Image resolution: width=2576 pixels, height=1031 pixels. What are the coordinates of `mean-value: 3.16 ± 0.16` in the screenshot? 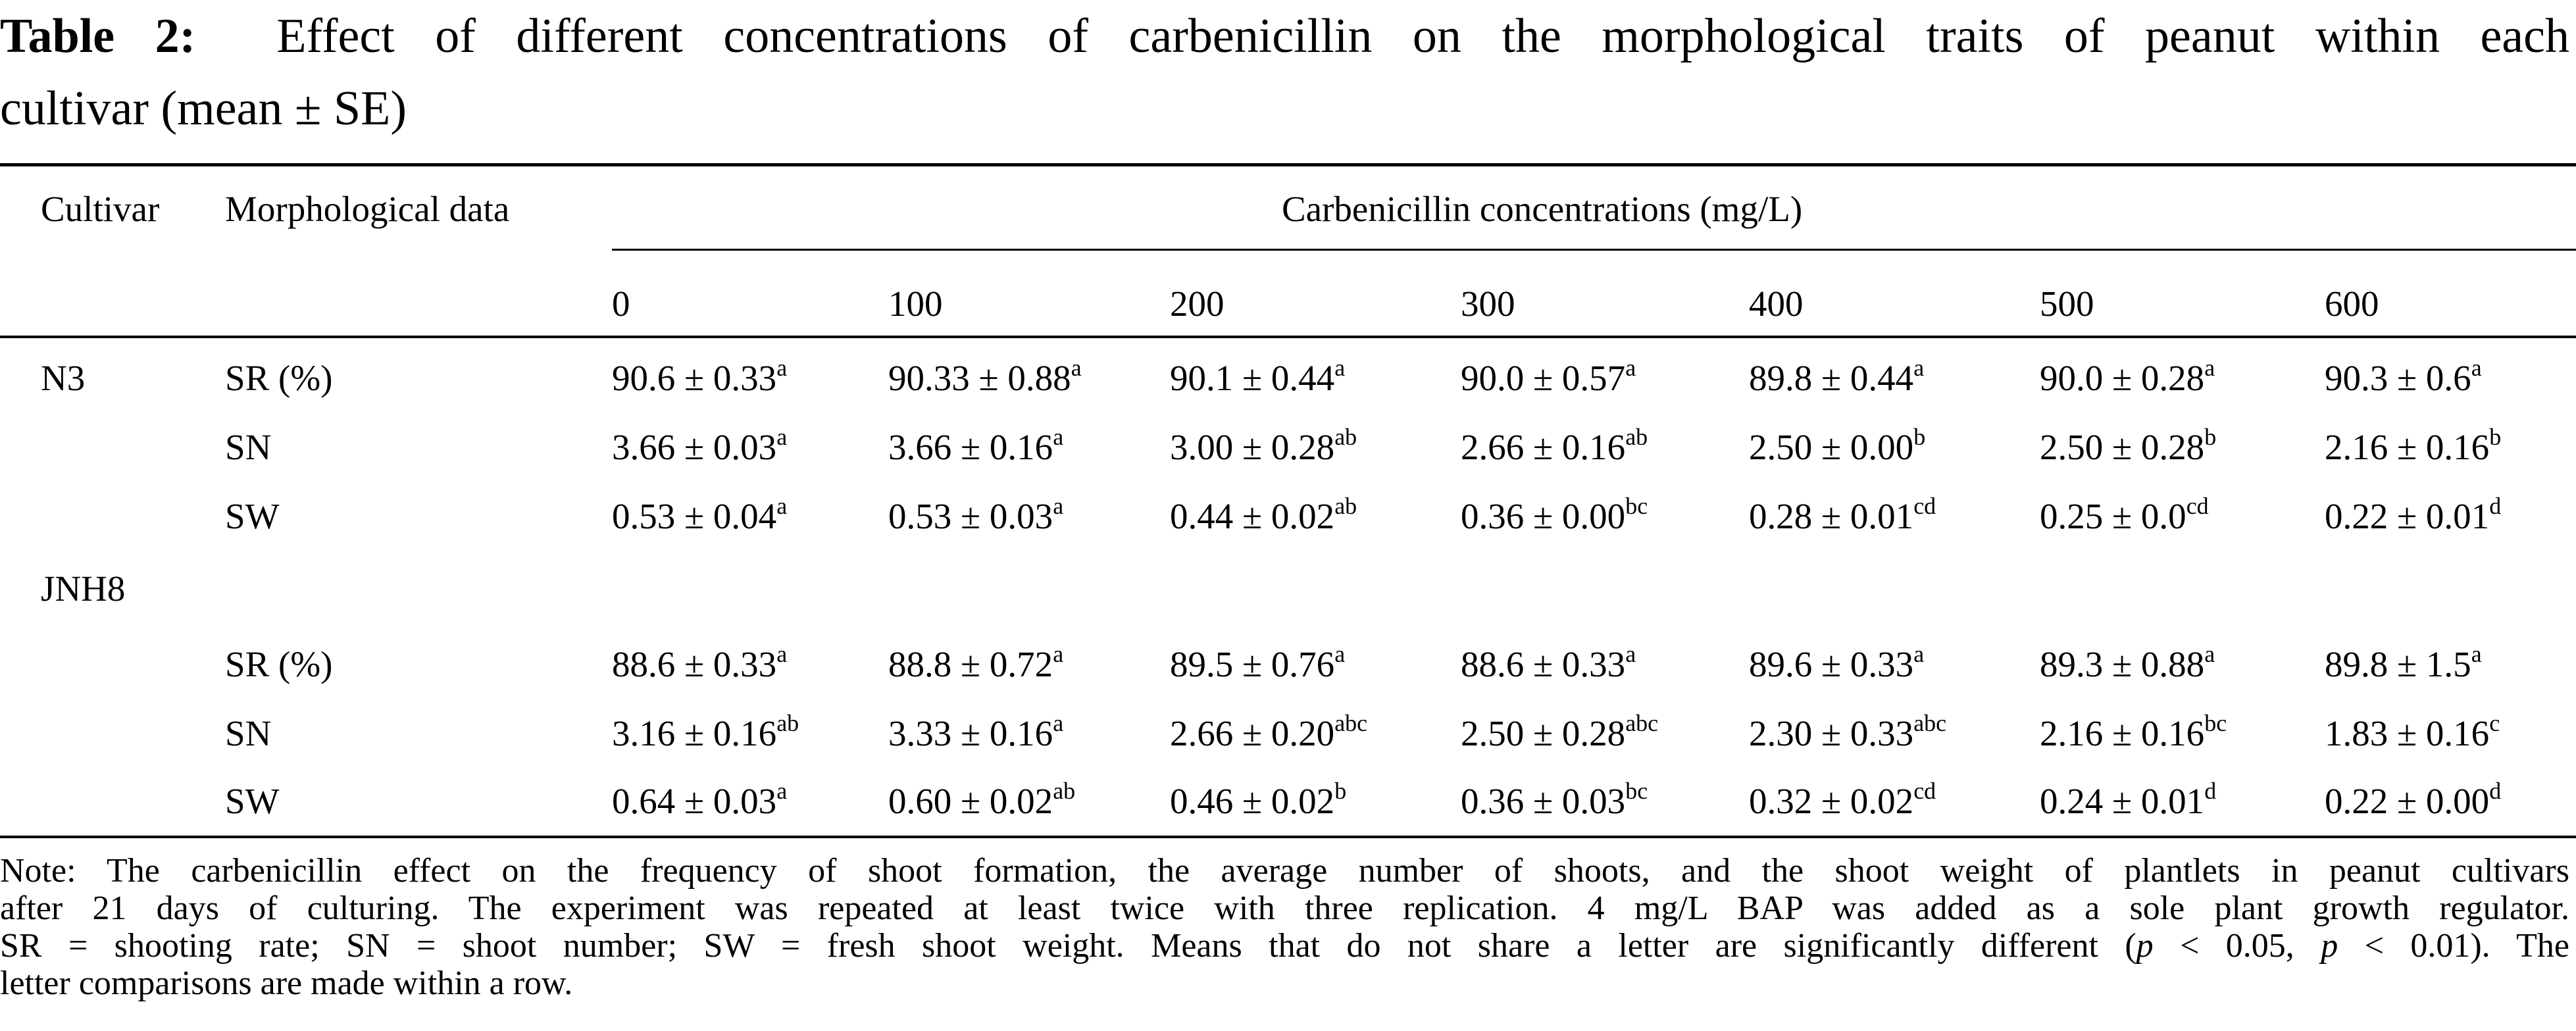 It's located at (694, 733).